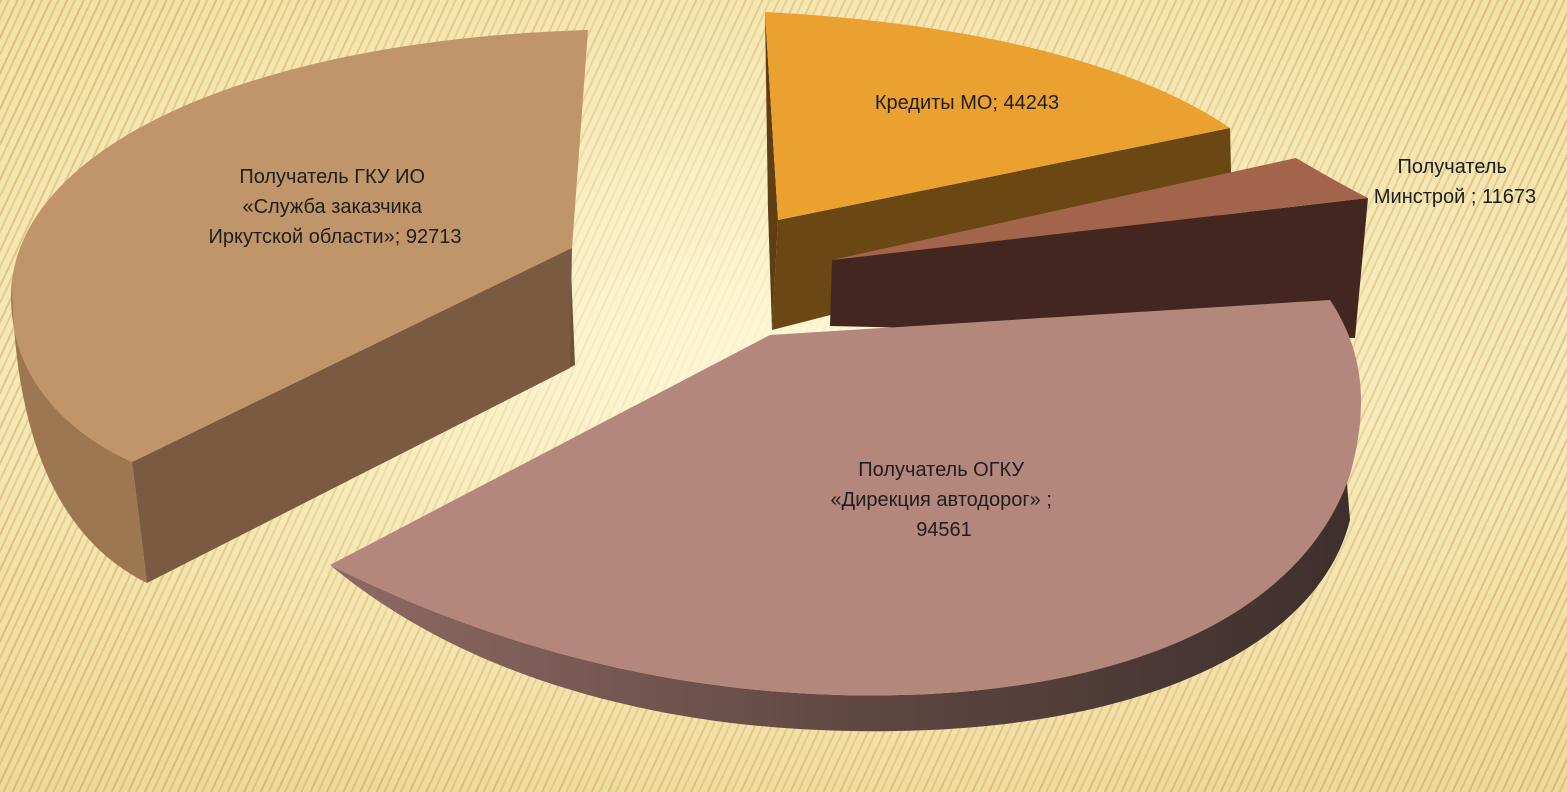  I want to click on slice-side, so click(1099, 268).